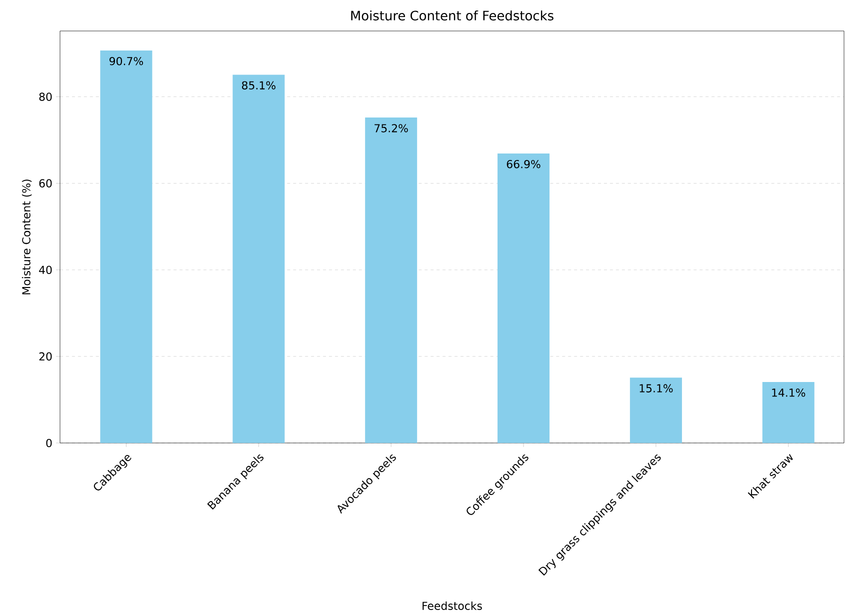 The image size is (846, 614). Describe the element at coordinates (789, 392) in the screenshot. I see `data-label: 14.1%` at that location.